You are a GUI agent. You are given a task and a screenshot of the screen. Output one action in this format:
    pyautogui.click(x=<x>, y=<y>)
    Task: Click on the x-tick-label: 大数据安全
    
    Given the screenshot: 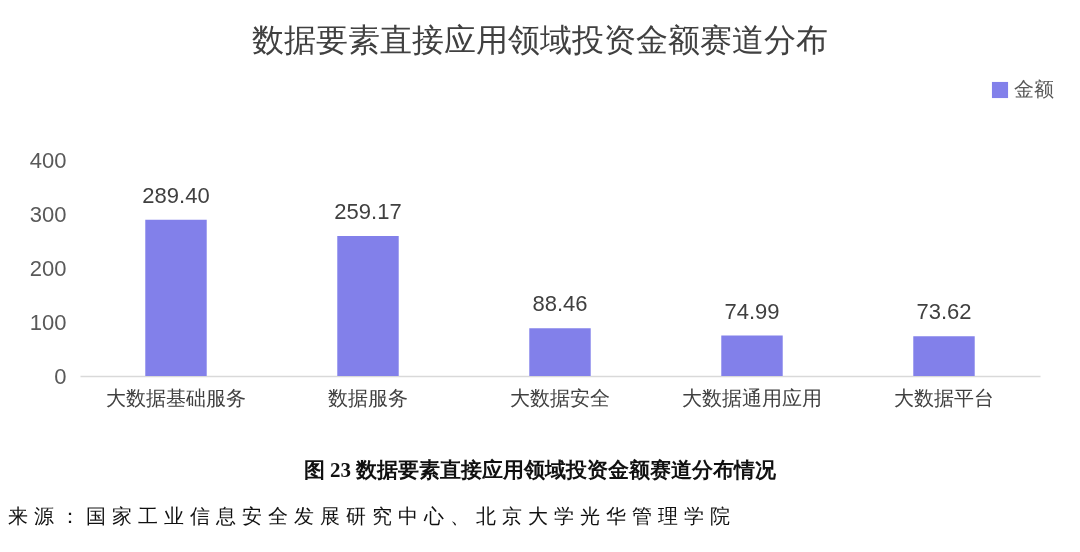 What is the action you would take?
    pyautogui.click(x=560, y=397)
    